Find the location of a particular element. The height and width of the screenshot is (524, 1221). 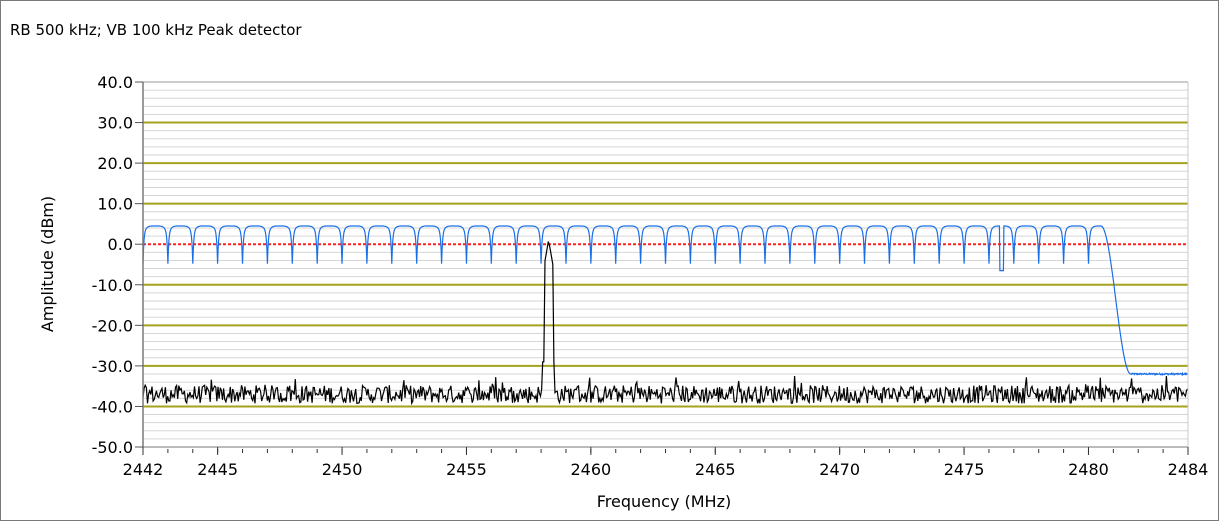

x-tick-label: 2465 is located at coordinates (715, 469).